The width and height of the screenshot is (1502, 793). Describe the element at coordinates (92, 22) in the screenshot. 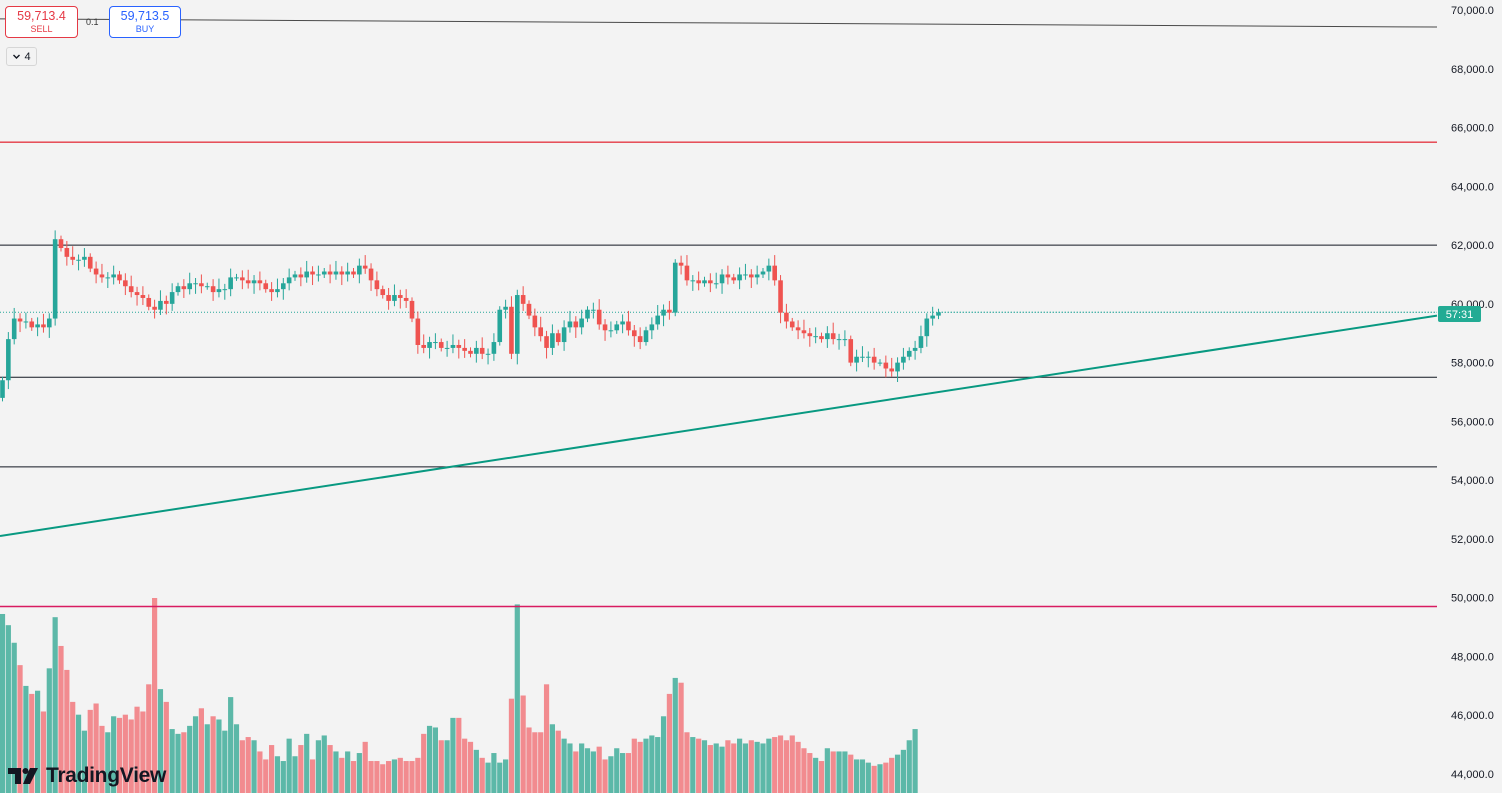

I see `spread-value: 0.1` at that location.